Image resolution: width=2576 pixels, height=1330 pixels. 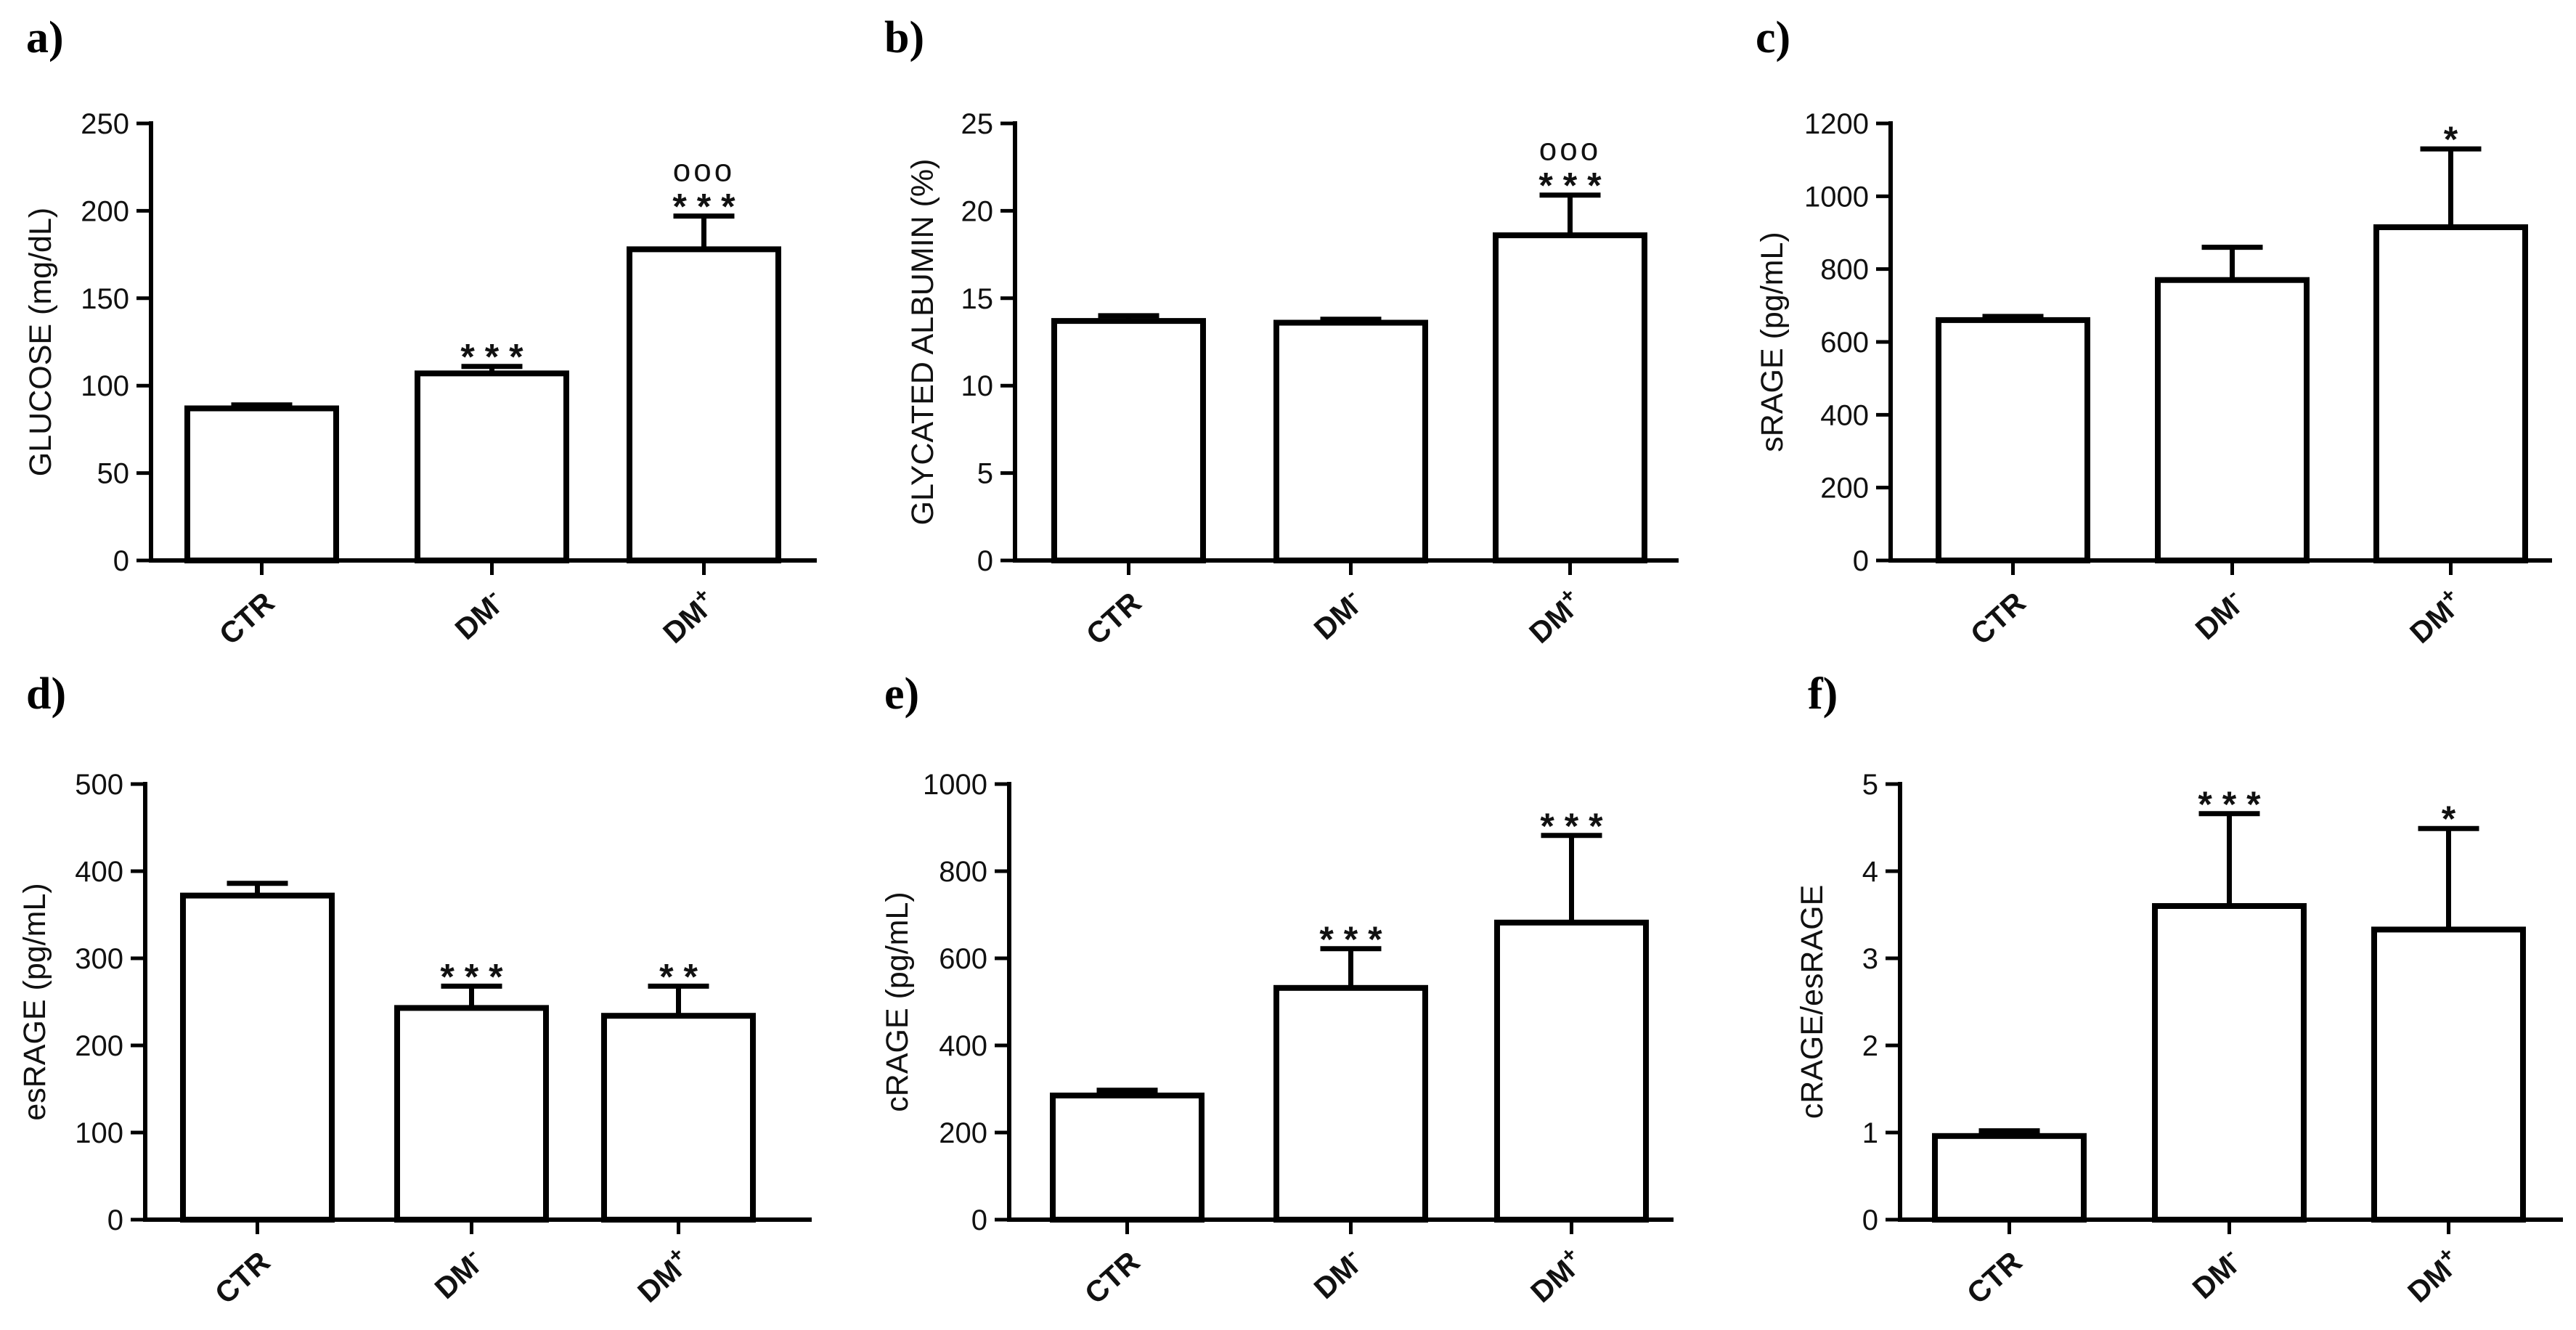 What do you see at coordinates (113, 474) in the screenshot?
I see `y-tick-label: 50` at bounding box center [113, 474].